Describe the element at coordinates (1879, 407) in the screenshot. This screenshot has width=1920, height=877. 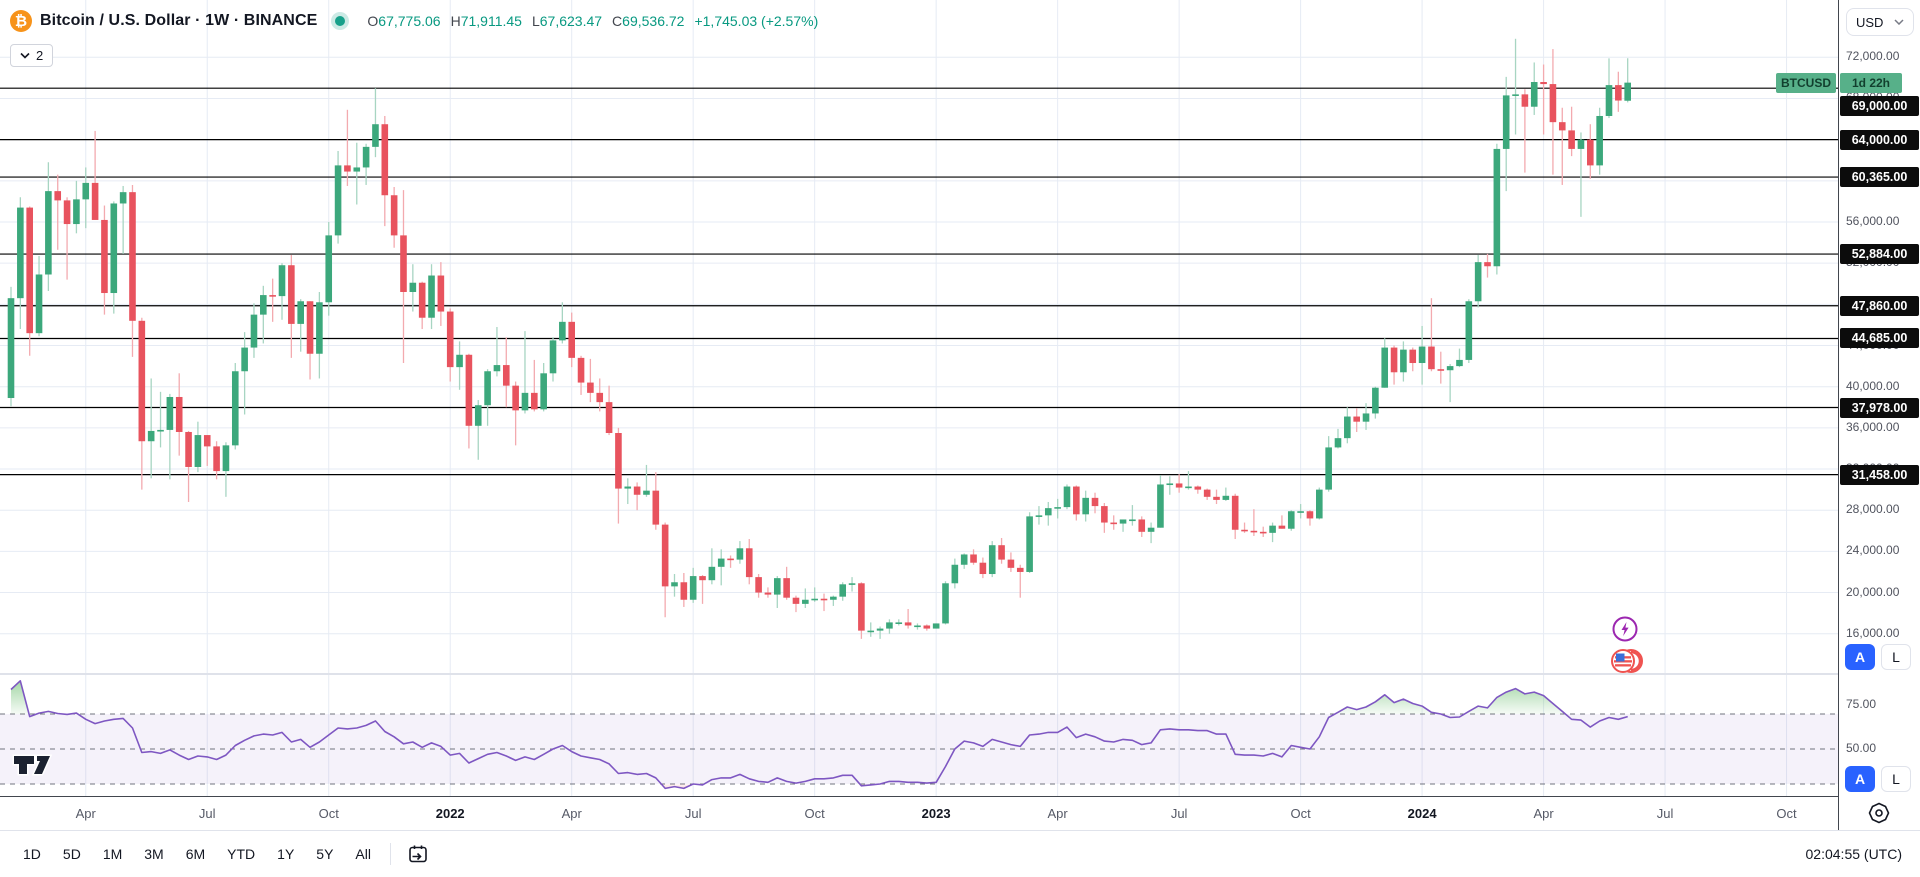
I see `price-level-badge: 37,978.00` at that location.